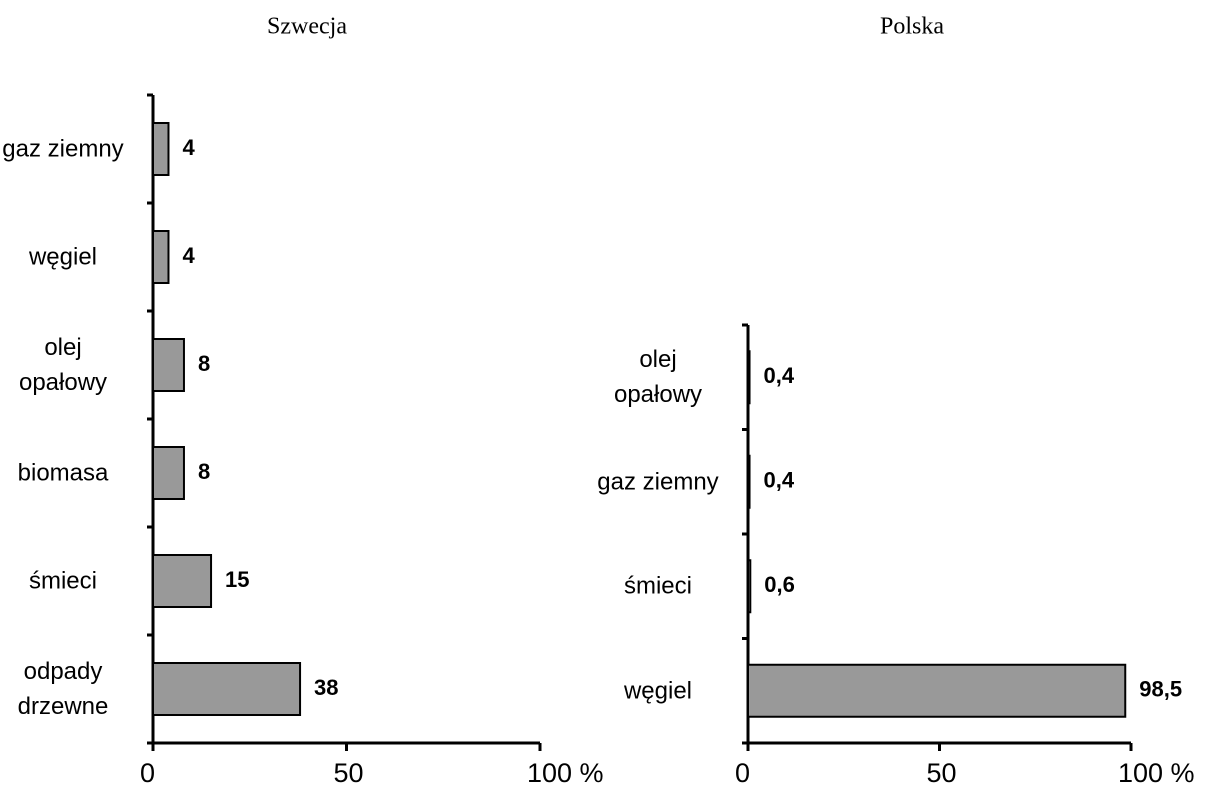  Describe the element at coordinates (63, 473) in the screenshot. I see `category-label: biomasa` at that location.